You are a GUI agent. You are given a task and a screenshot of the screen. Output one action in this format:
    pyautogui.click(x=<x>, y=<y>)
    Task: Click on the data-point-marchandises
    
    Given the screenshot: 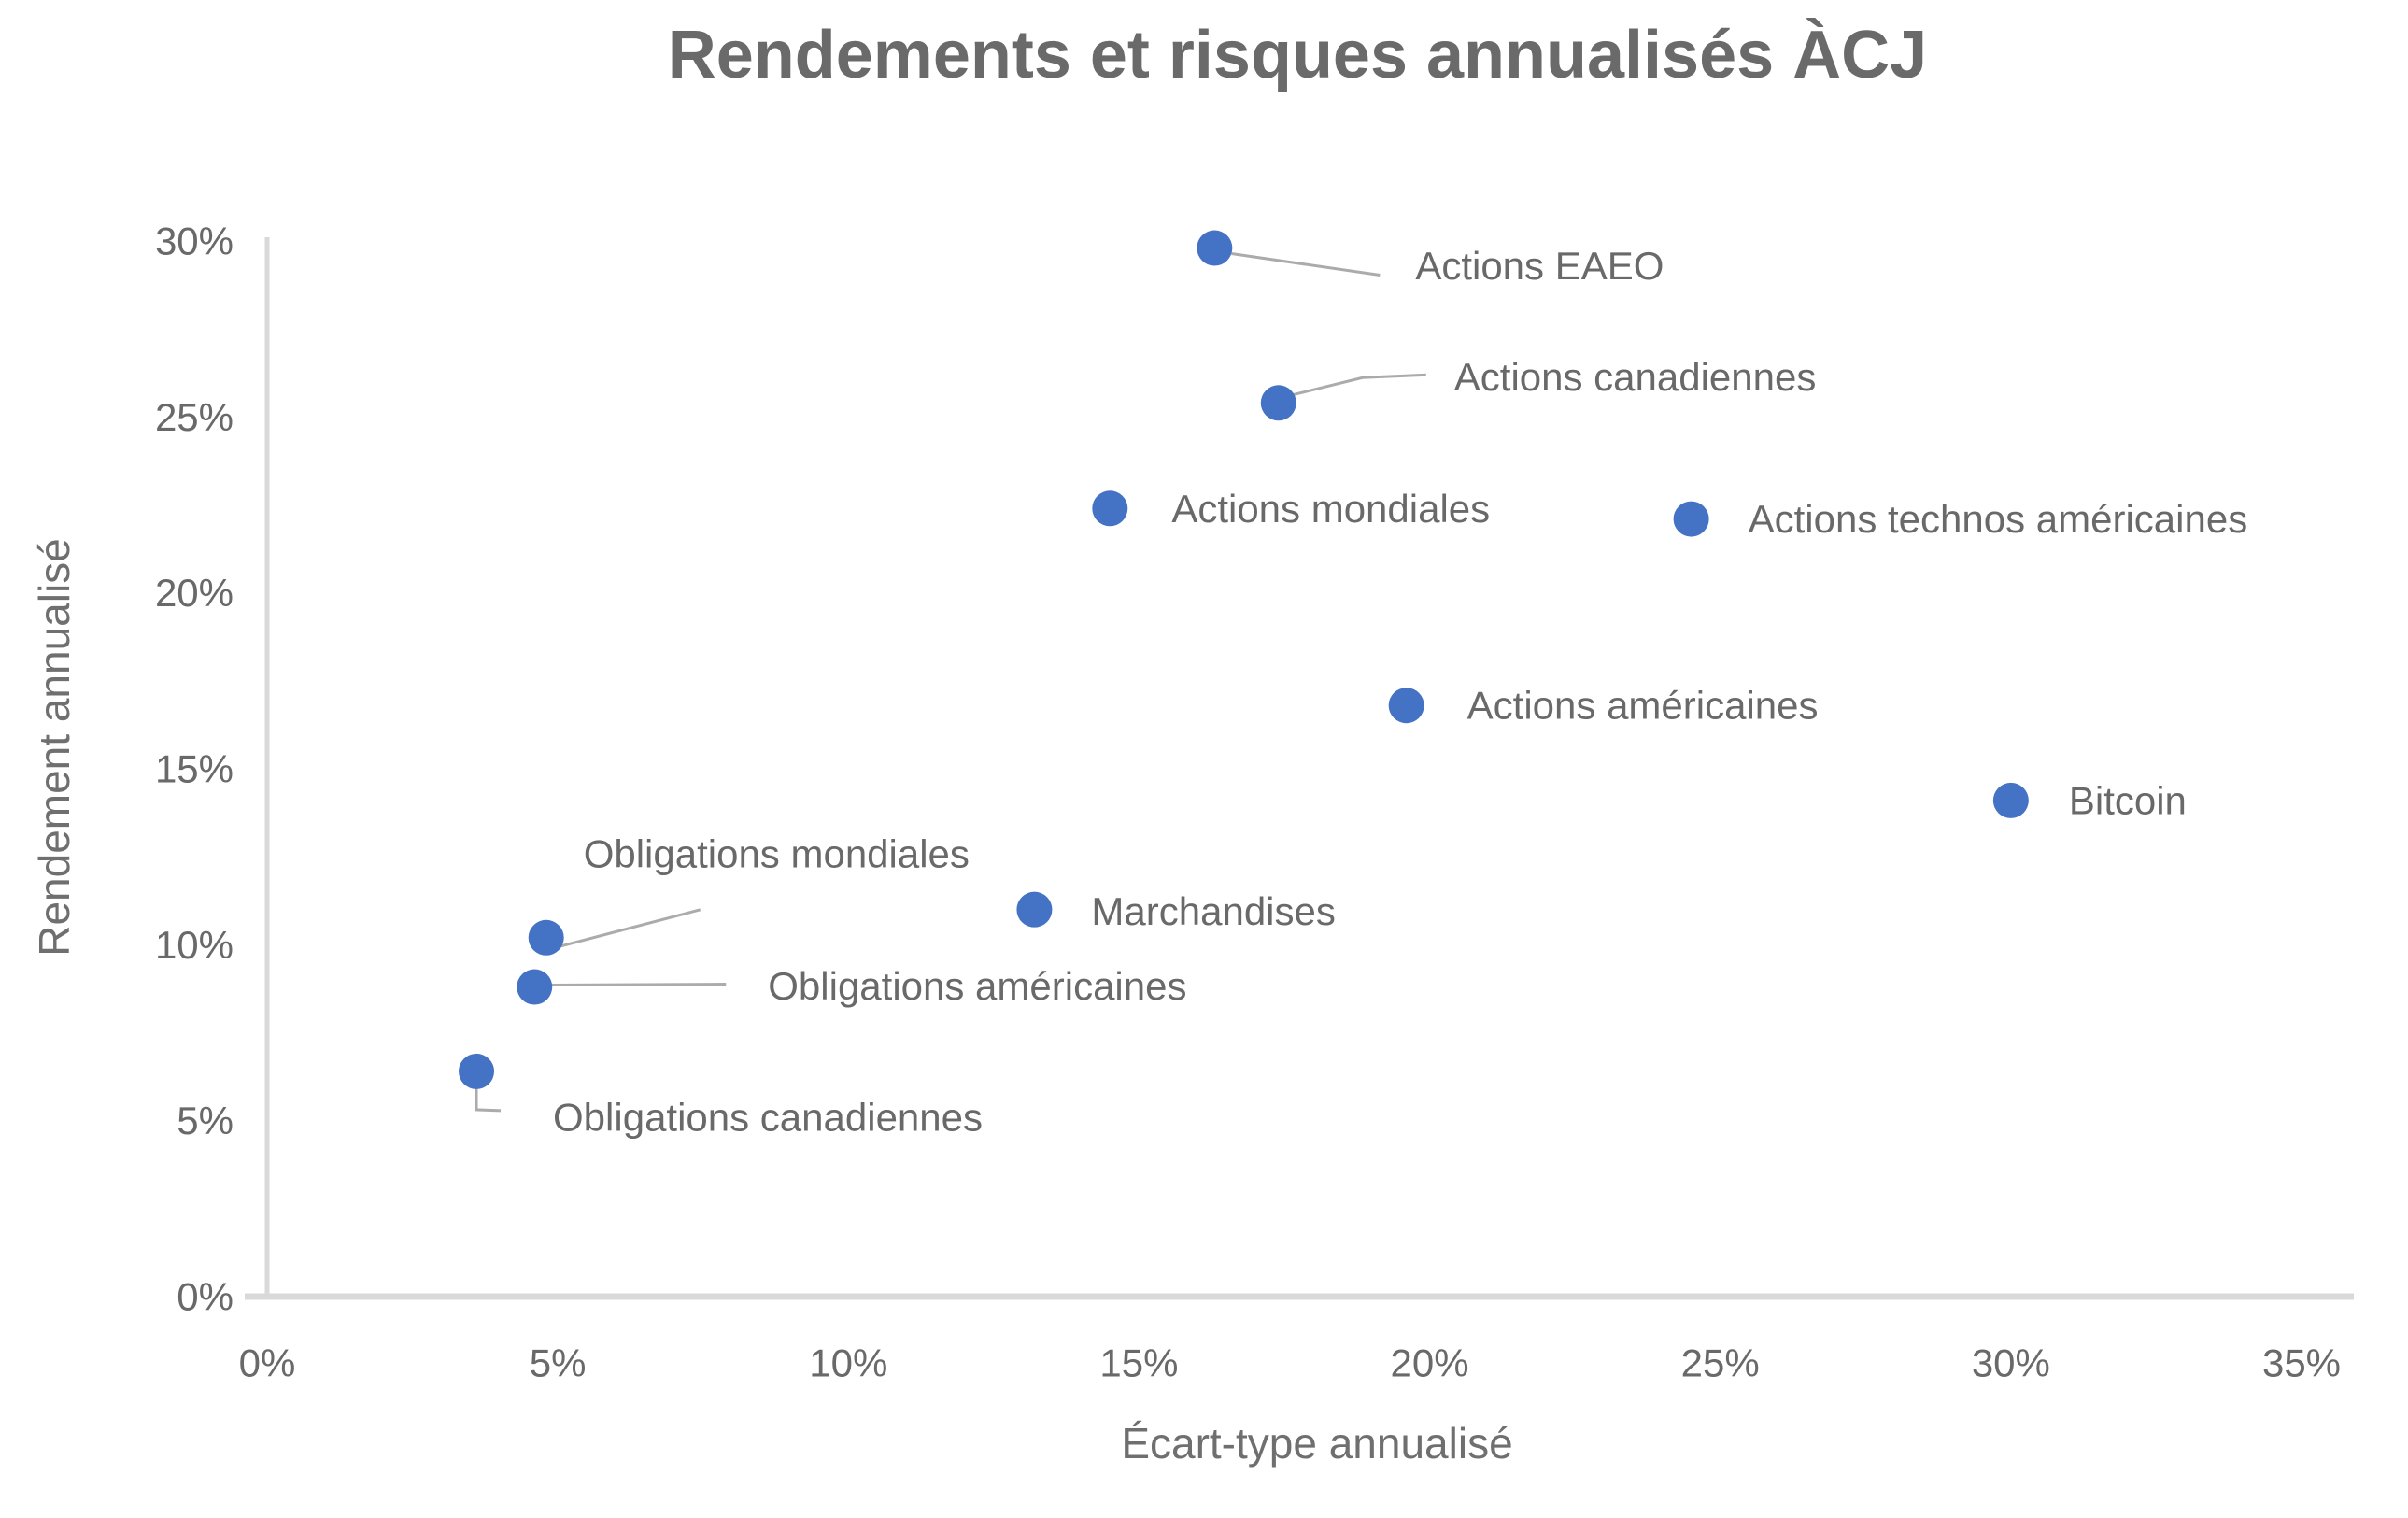 What is the action you would take?
    pyautogui.click(x=1034, y=909)
    